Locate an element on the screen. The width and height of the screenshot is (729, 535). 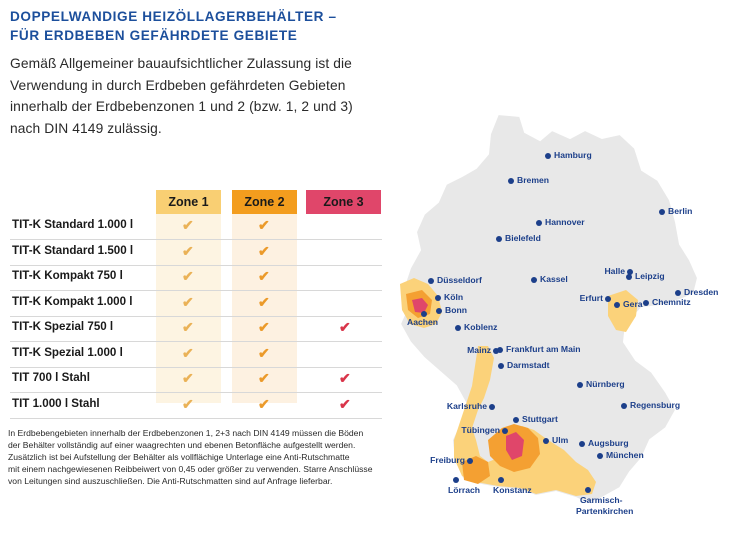
city-dot-augsburg is located at coordinates (582, 444).